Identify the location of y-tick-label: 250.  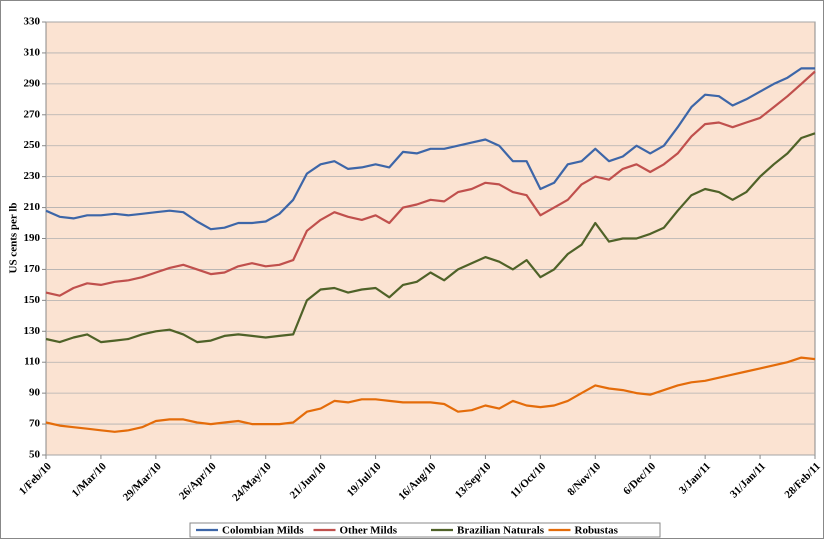
(32, 145).